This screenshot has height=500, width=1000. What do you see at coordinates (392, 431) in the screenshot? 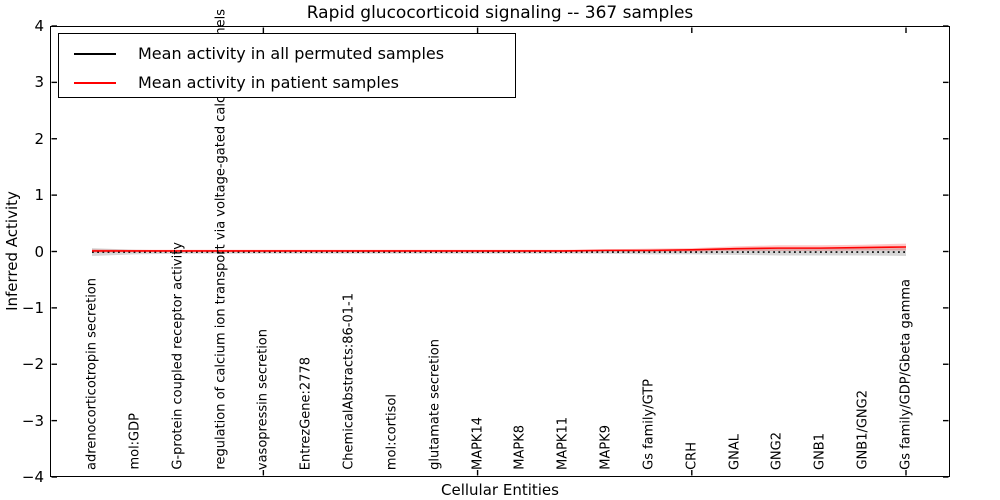
I see `x-tick-label: mol:cortisol` at bounding box center [392, 431].